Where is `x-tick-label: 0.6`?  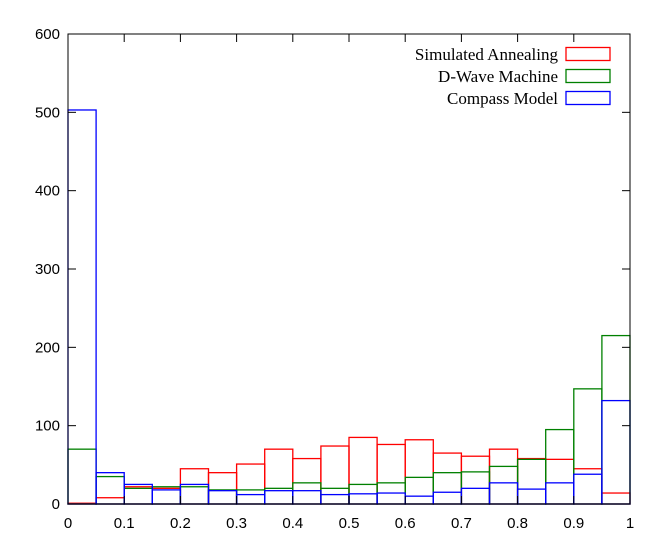 x-tick-label: 0.6 is located at coordinates (405, 523).